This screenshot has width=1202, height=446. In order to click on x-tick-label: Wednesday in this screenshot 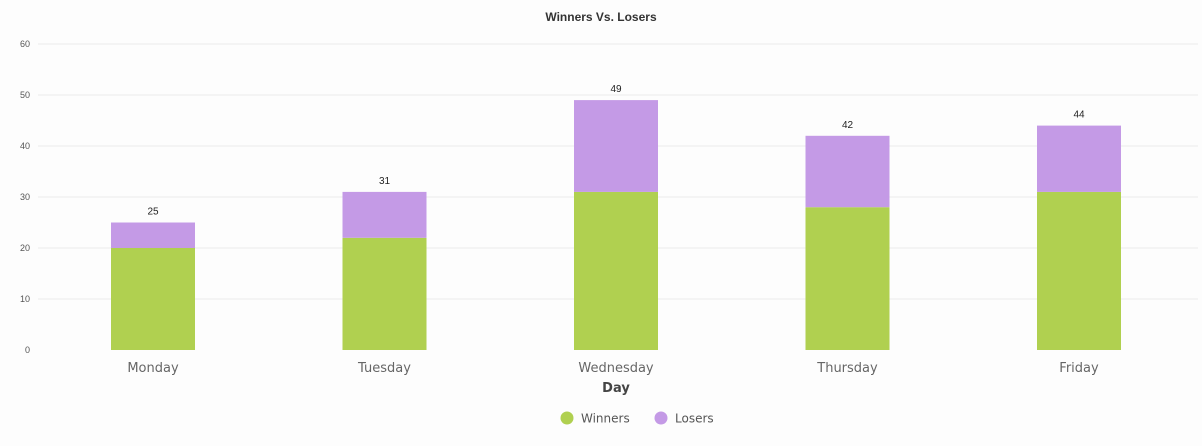, I will do `click(616, 368)`.